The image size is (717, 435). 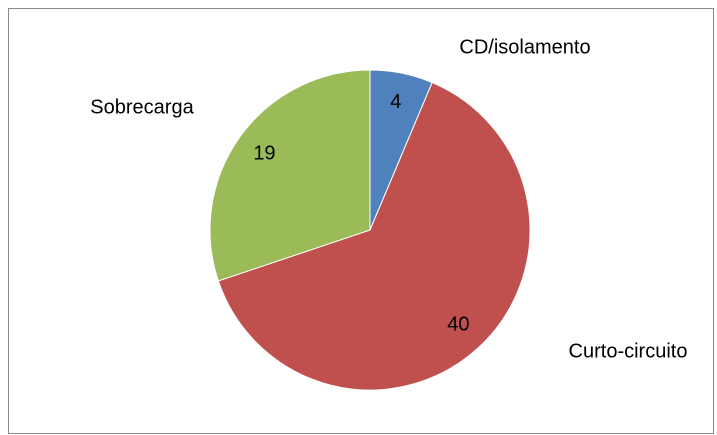 I want to click on category-label: Sobrecarga, so click(x=142, y=107).